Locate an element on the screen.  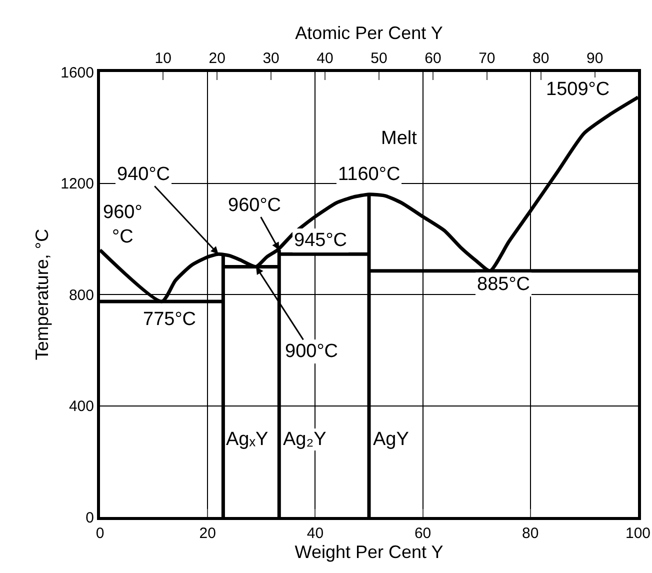
y-tick-label: 0 is located at coordinates (90, 517).